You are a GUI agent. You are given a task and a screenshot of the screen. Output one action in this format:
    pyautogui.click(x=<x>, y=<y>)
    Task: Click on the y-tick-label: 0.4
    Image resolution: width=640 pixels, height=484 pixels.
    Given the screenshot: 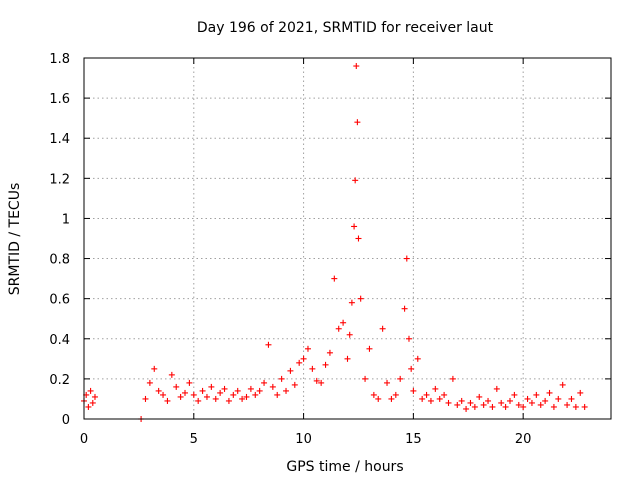 What is the action you would take?
    pyautogui.click(x=59, y=340)
    